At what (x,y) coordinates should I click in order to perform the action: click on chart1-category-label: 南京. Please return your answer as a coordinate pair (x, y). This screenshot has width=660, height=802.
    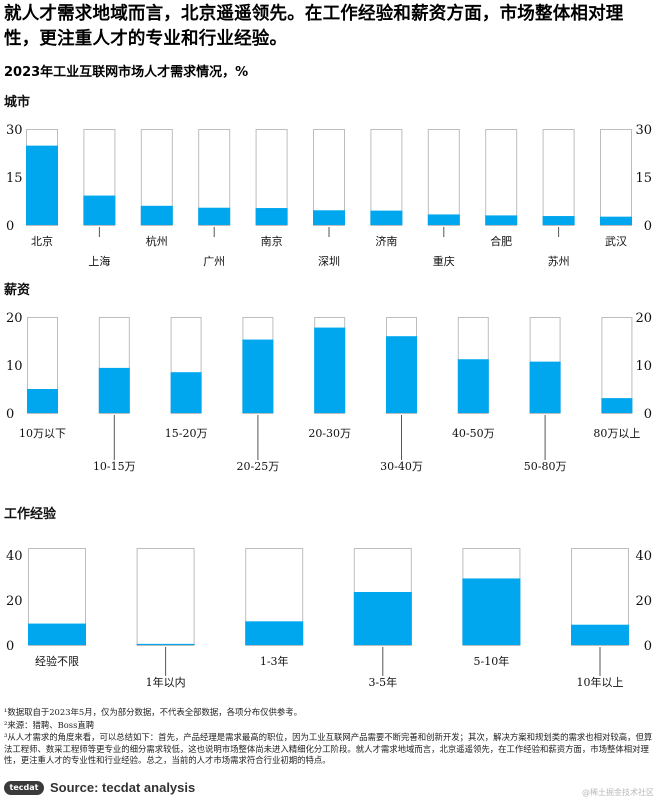
    Looking at the image, I should click on (272, 241).